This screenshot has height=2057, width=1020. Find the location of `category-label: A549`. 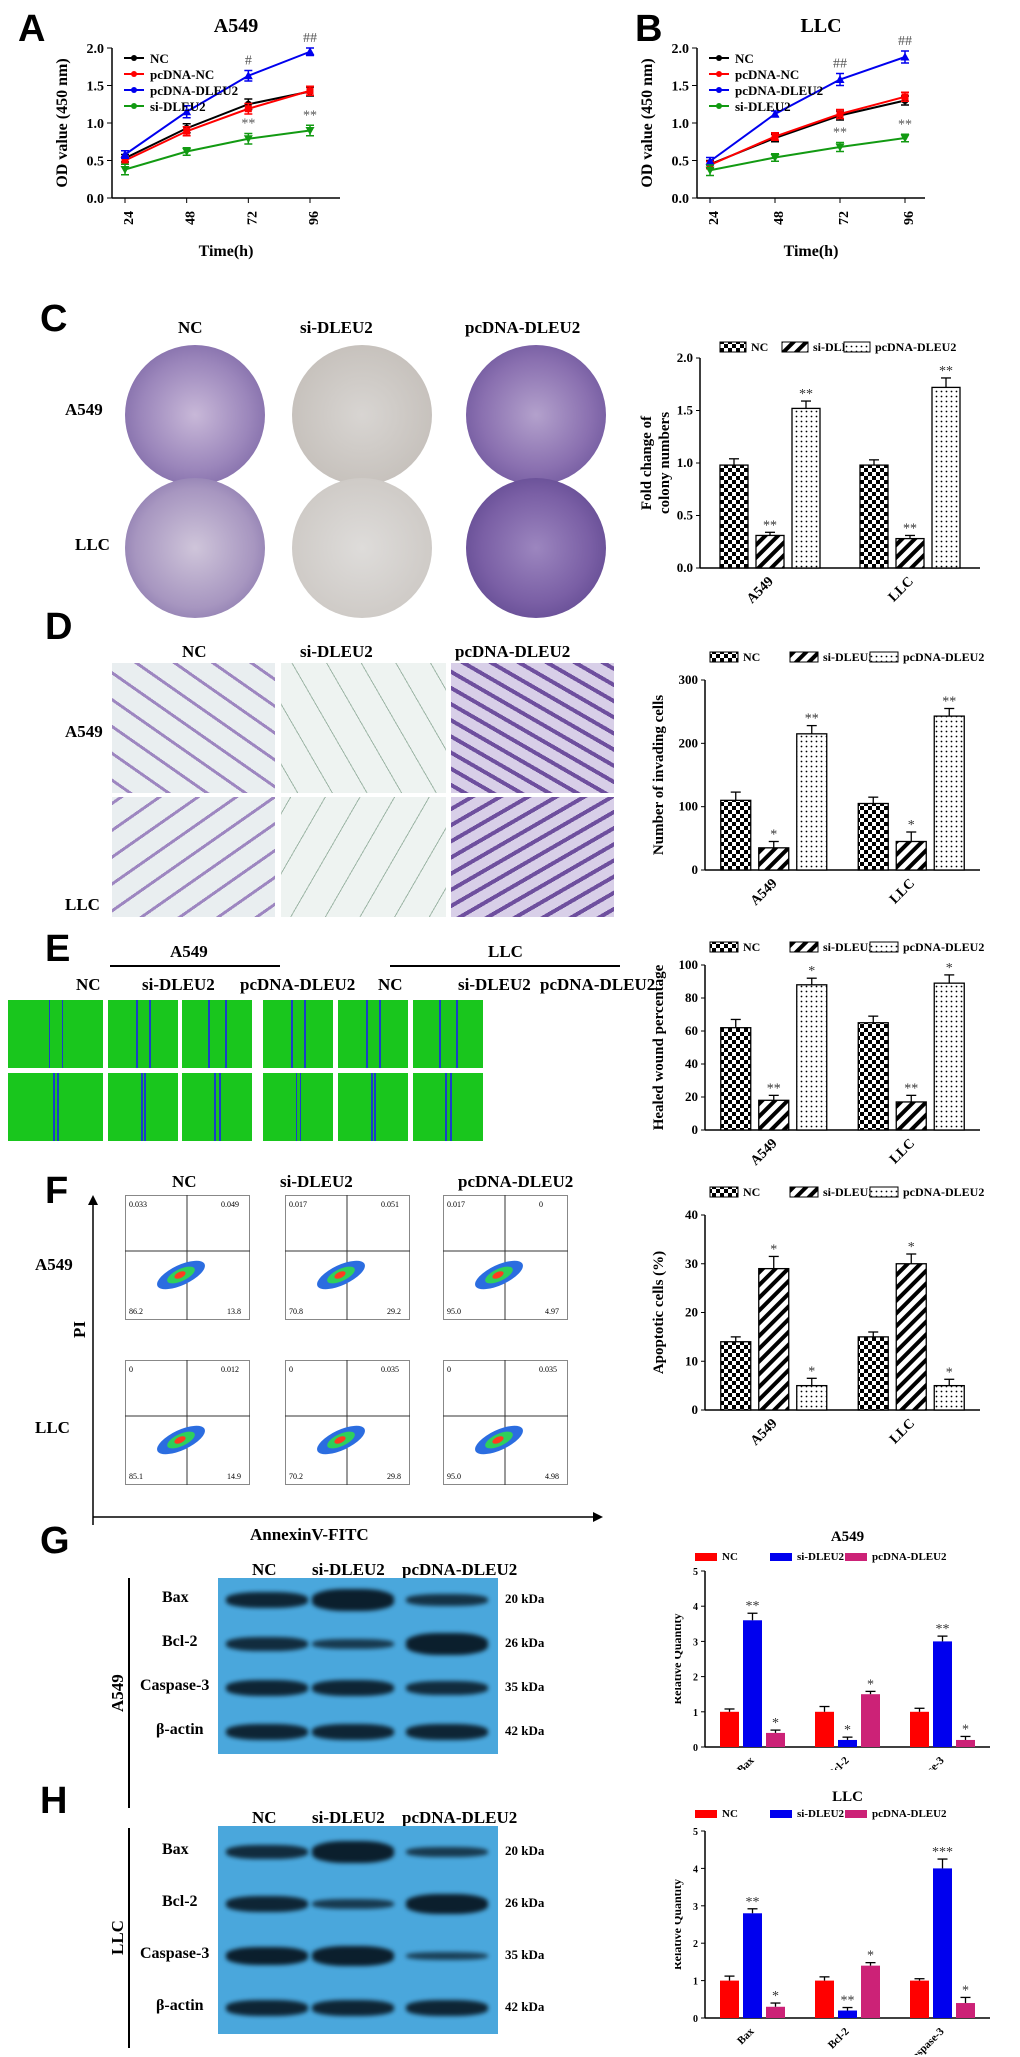

category-label: A549 is located at coordinates (760, 590).